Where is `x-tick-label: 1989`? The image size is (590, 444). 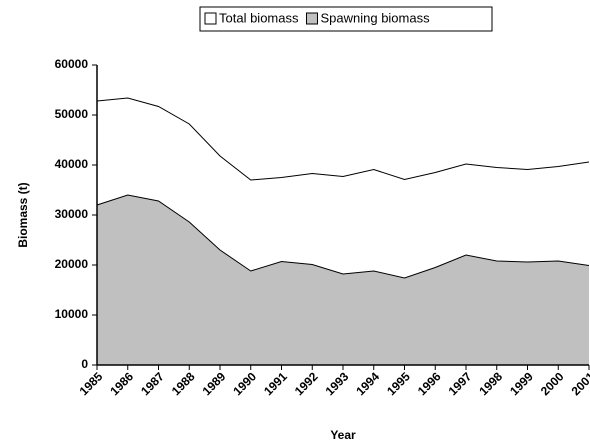 x-tick-label: 1989 is located at coordinates (214, 383).